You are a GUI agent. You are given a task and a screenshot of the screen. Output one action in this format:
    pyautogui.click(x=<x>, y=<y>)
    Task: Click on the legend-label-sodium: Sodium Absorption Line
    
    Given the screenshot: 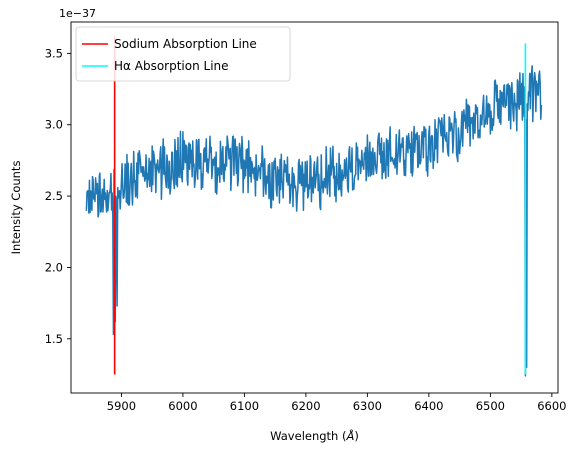 What is the action you would take?
    pyautogui.click(x=185, y=44)
    